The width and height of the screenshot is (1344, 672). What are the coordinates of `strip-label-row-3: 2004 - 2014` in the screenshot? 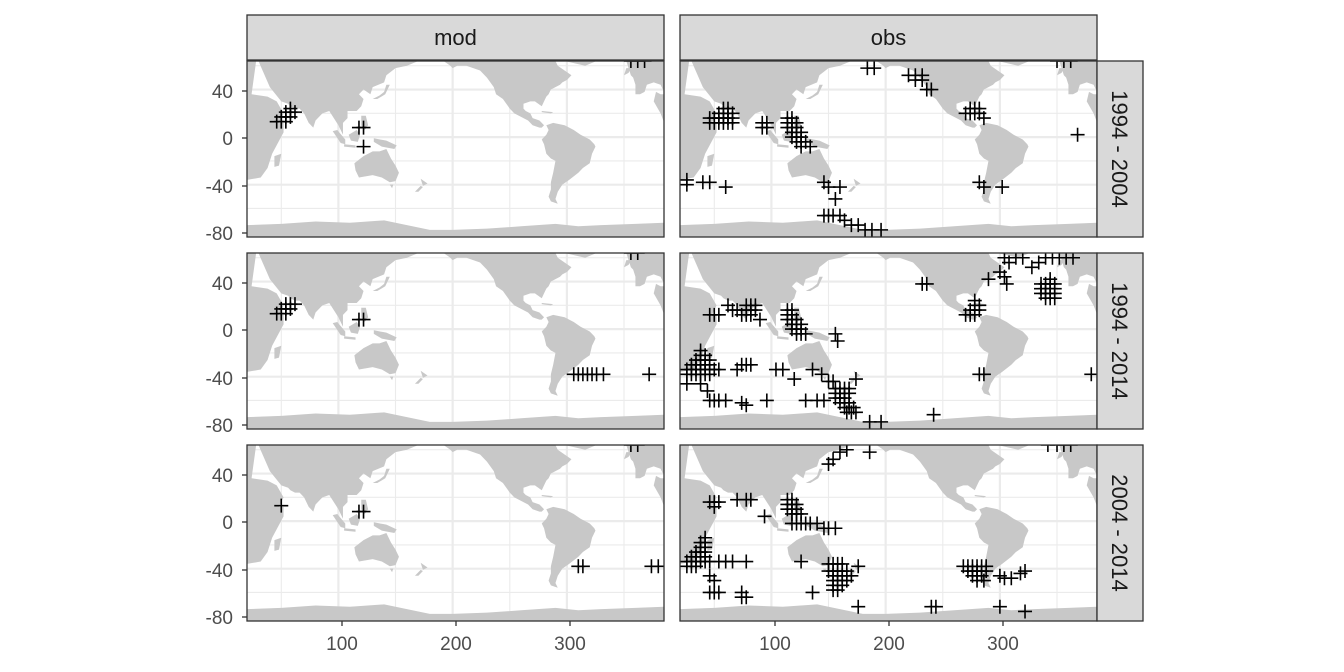 It's located at (1119, 532).